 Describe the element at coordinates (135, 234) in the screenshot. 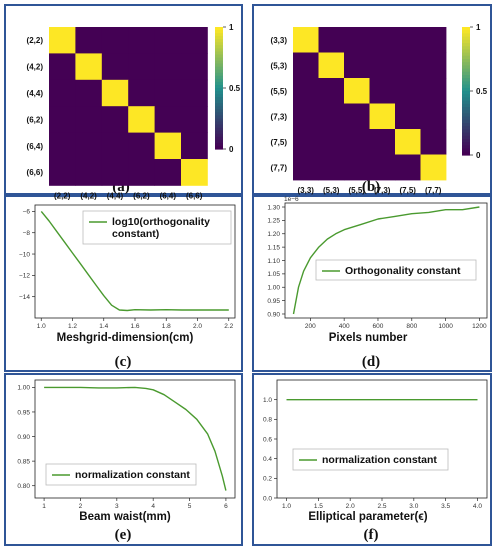

I see `legend-label-c-1: constant)` at that location.